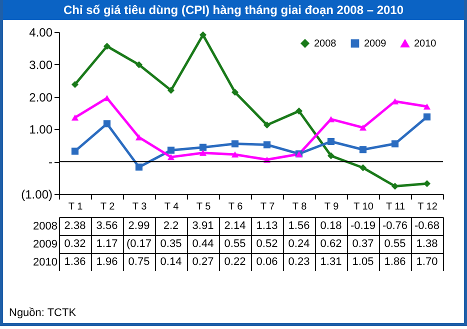  What do you see at coordinates (299, 226) in the screenshot?
I see `data-label: 1.56` at bounding box center [299, 226].